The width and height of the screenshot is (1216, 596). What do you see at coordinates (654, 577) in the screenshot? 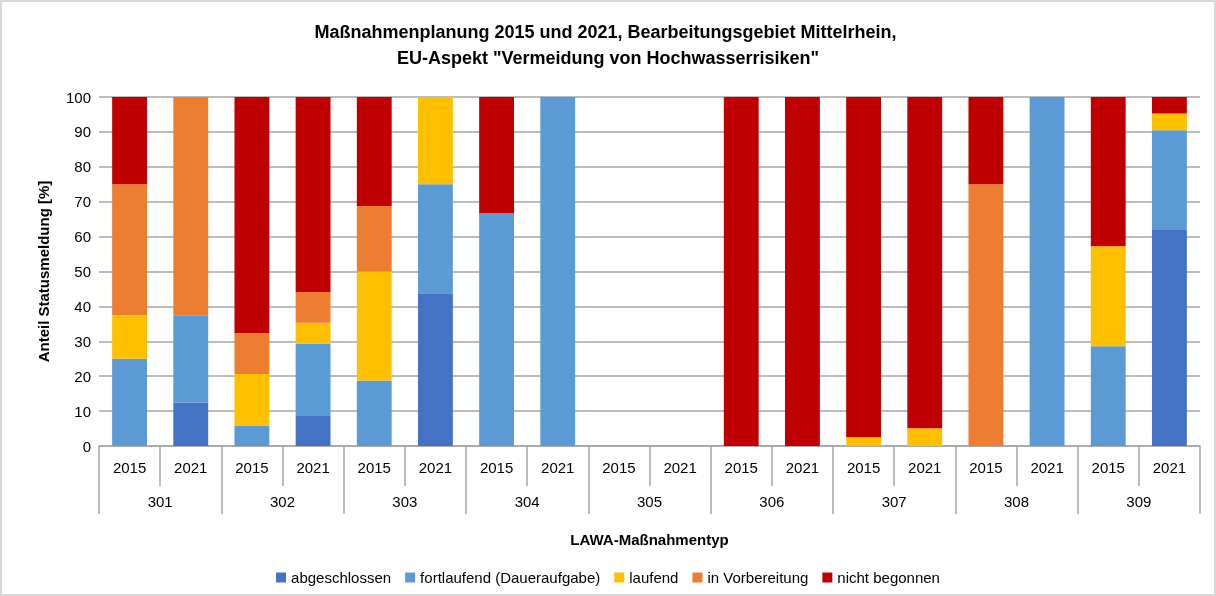
I see `legend-label: laufend` at bounding box center [654, 577].